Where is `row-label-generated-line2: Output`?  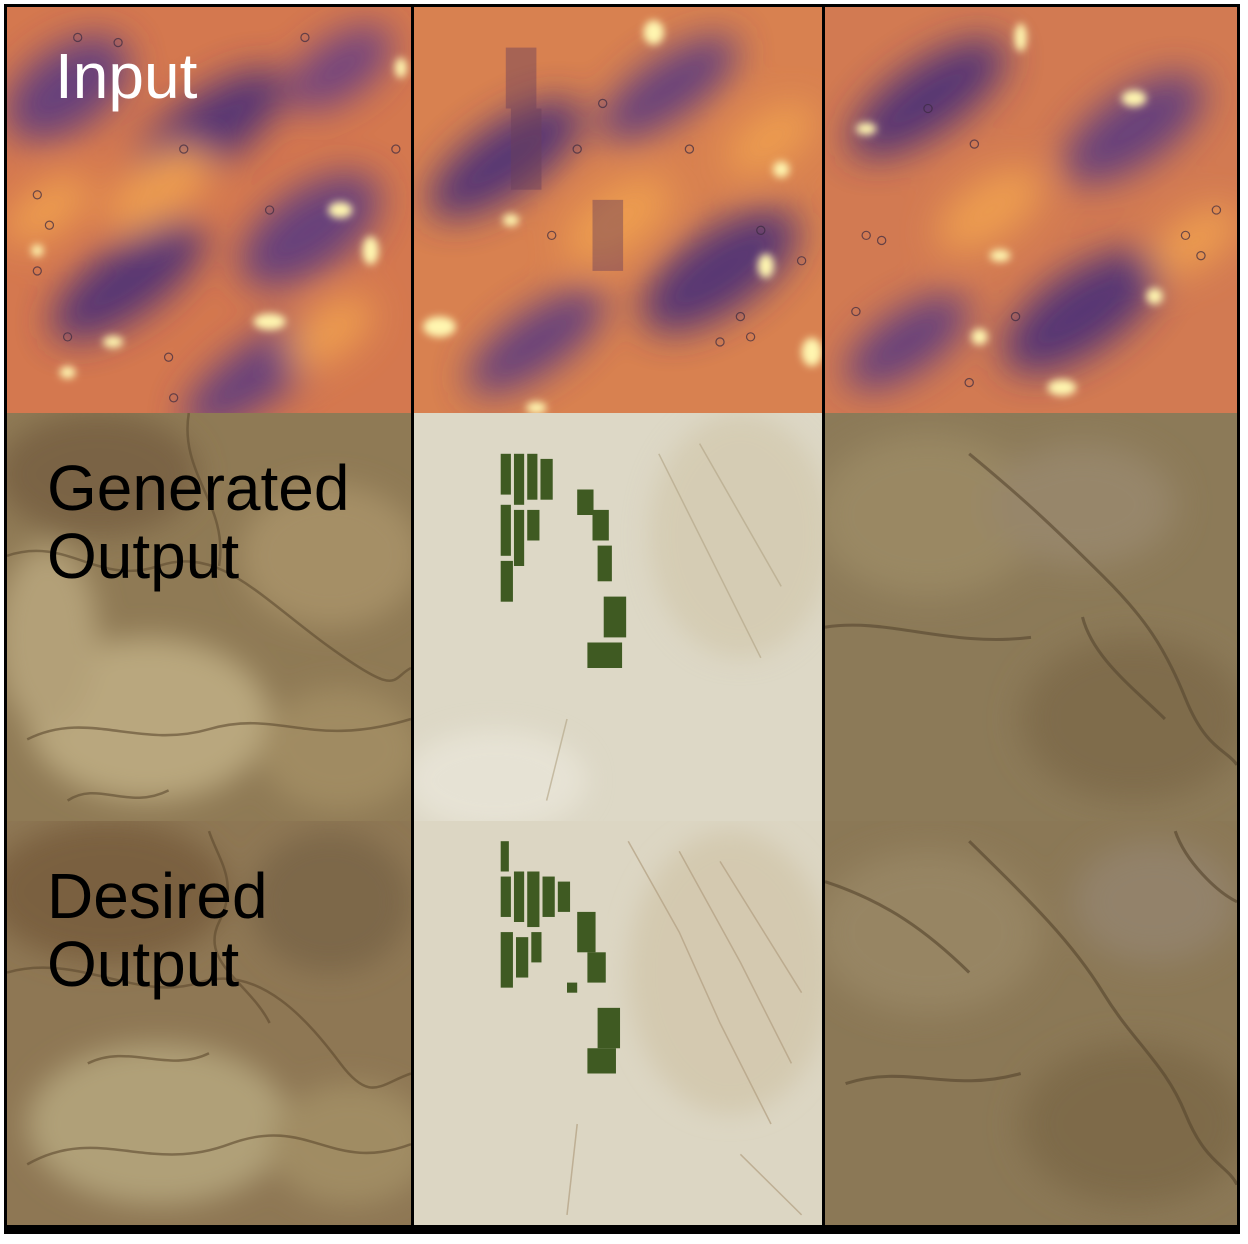
row-label-generated-line2: Output is located at coordinates (143, 555).